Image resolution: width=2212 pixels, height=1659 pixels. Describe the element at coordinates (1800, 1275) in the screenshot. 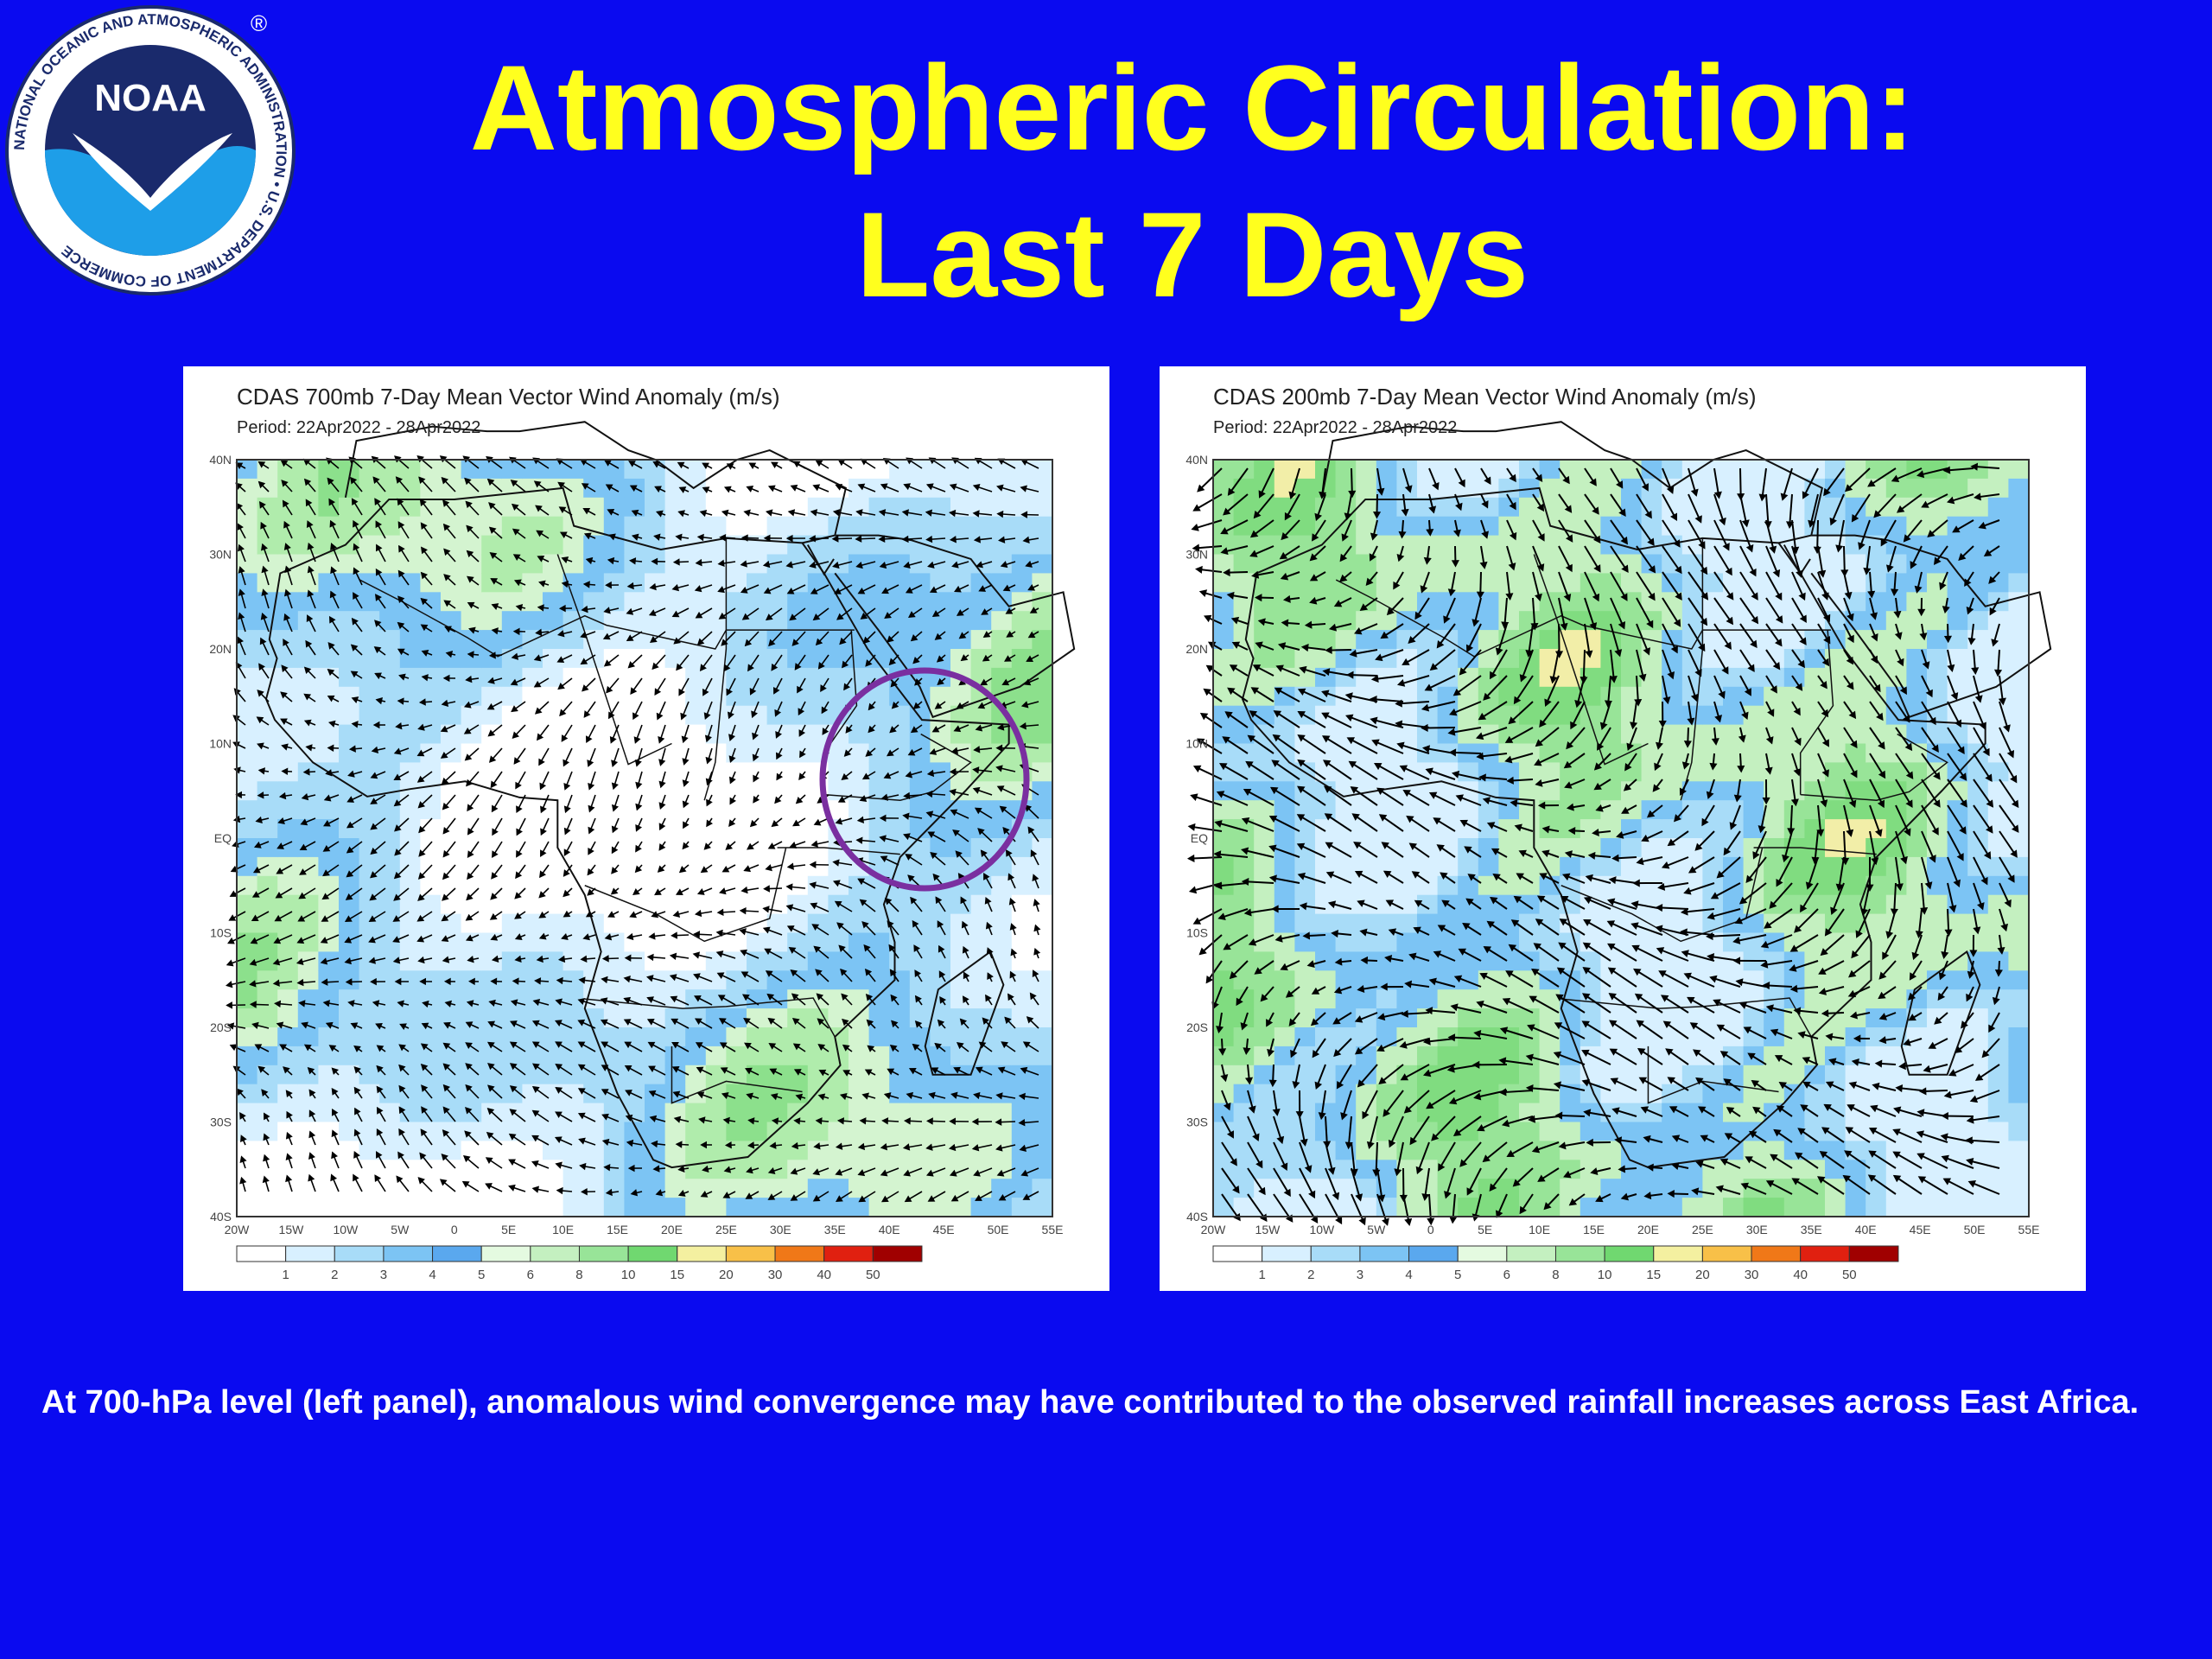

I see `colorbar-label: 40` at that location.